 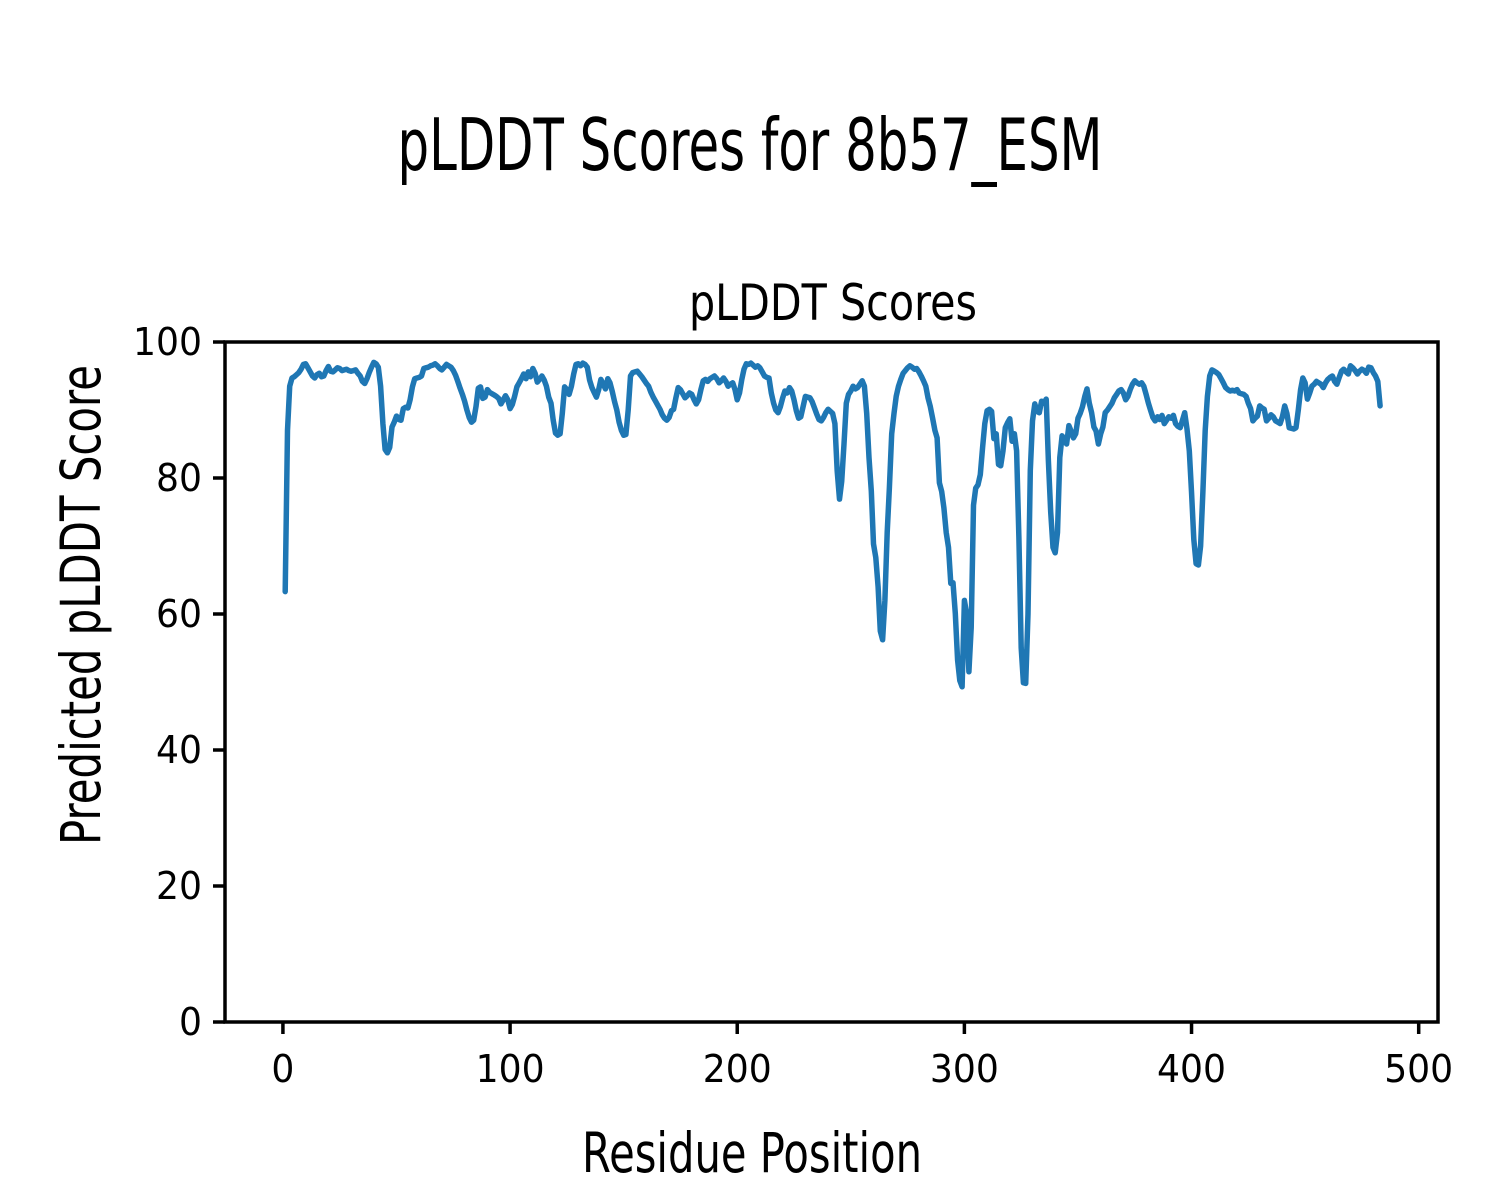 What do you see at coordinates (750, 145) in the screenshot?
I see `figure-title: pLDDT Scores for 8b57_ESM` at bounding box center [750, 145].